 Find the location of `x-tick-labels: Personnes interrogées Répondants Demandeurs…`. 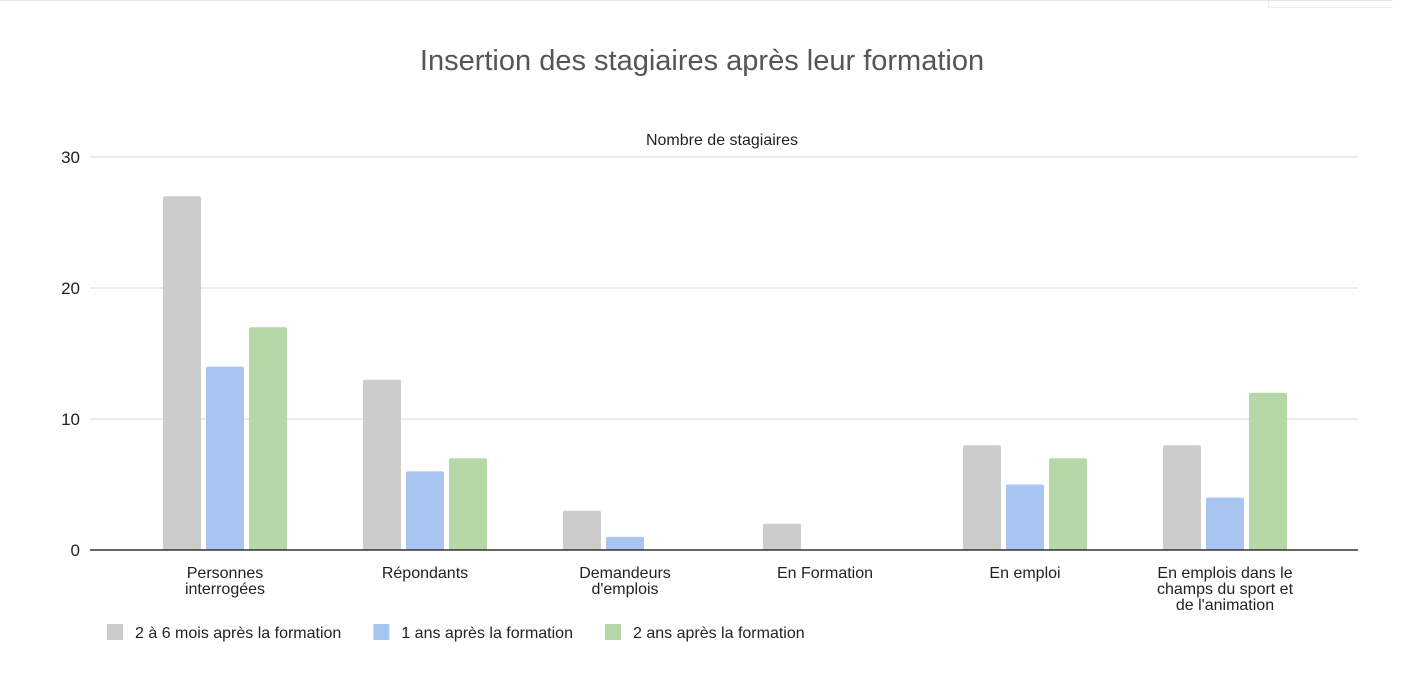

x-tick-labels: Personnes interrogées Répondants Demandeurs… is located at coordinates (739, 589).